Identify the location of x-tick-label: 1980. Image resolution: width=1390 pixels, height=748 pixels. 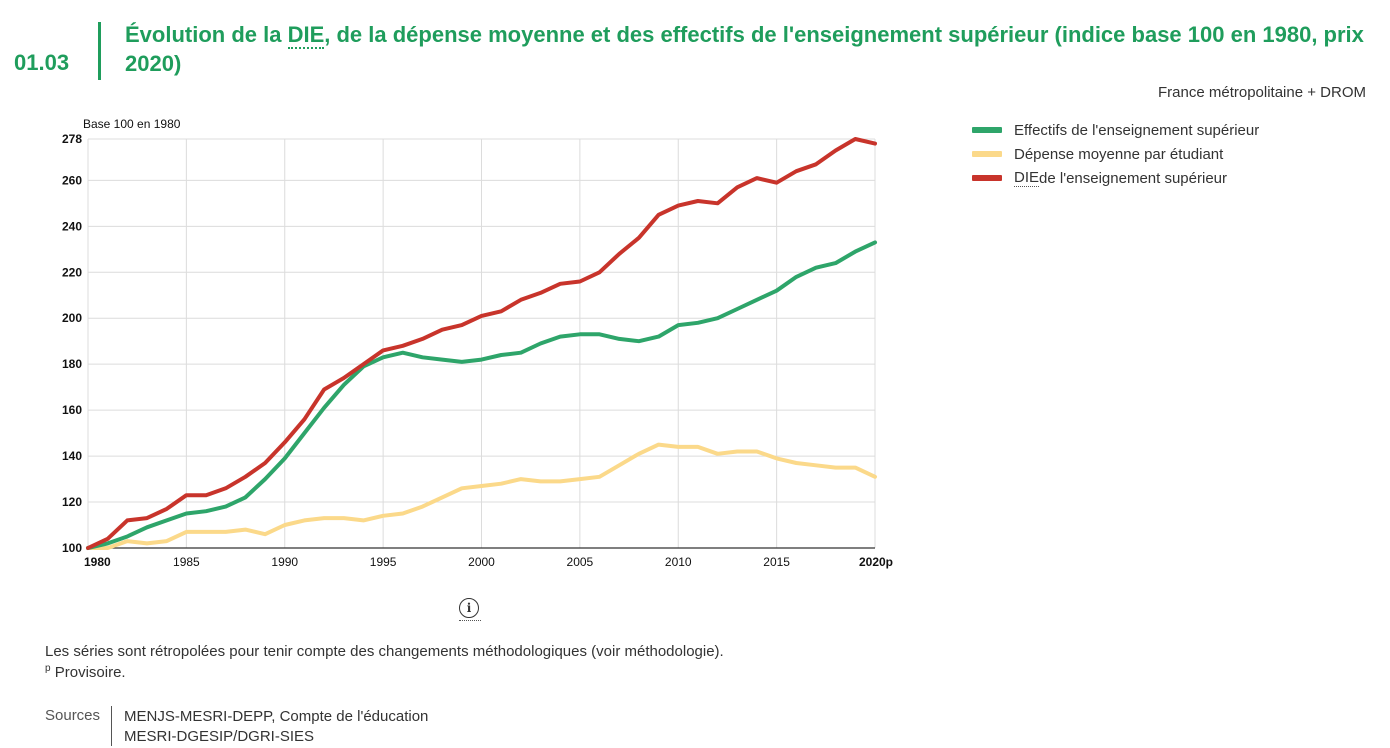
(97, 562).